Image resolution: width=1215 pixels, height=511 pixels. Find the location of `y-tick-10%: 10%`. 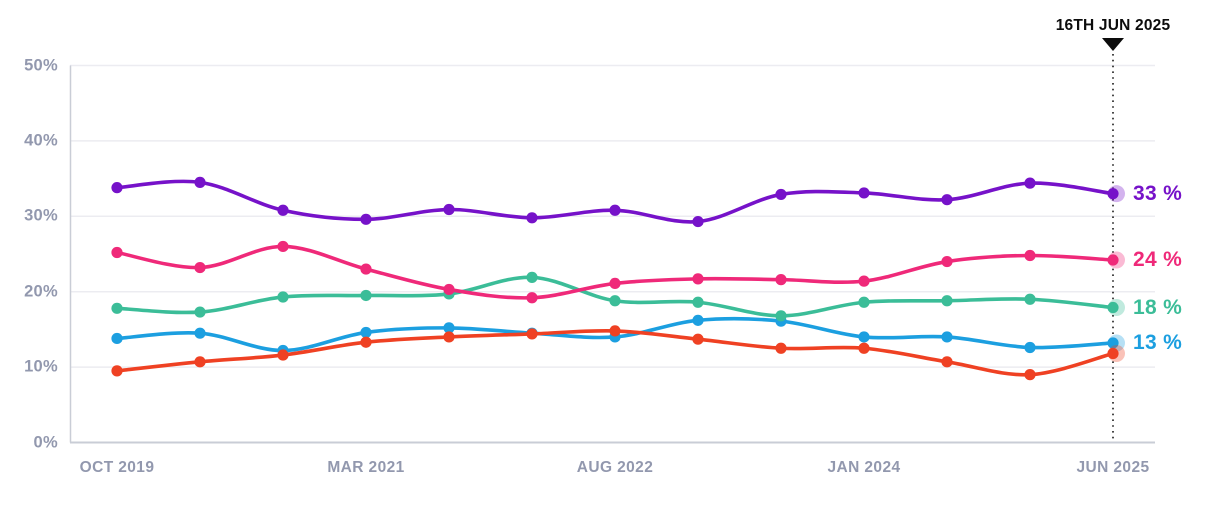

y-tick-10%: 10% is located at coordinates (41, 366).